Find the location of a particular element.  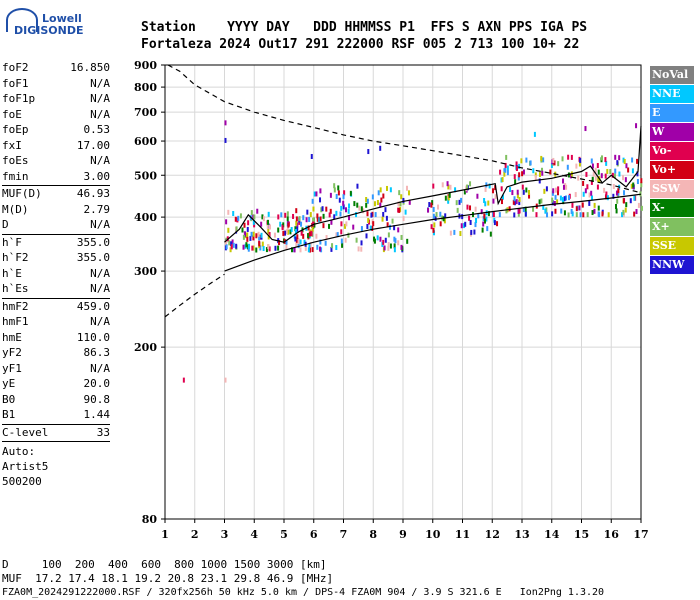

param-row: B0 90.8 is located at coordinates (56, 400).